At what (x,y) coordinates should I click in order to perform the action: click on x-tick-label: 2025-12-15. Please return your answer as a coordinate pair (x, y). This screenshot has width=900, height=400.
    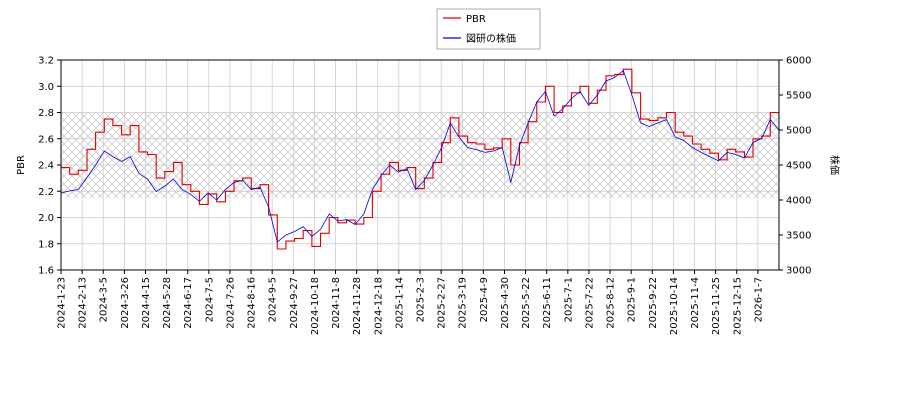
    Looking at the image, I should click on (737, 306).